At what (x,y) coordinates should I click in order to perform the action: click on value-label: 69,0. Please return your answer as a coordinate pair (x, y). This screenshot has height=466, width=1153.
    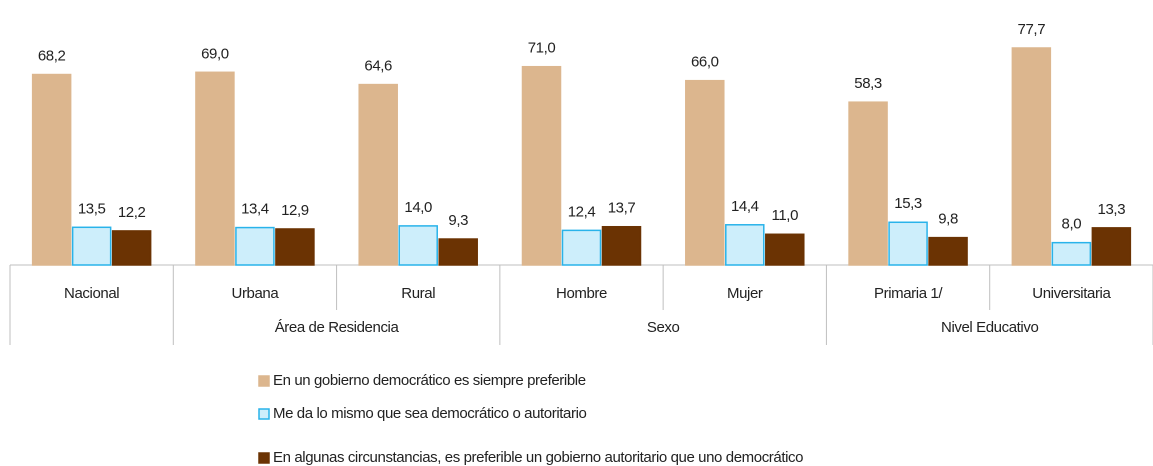
    Looking at the image, I should click on (215, 53).